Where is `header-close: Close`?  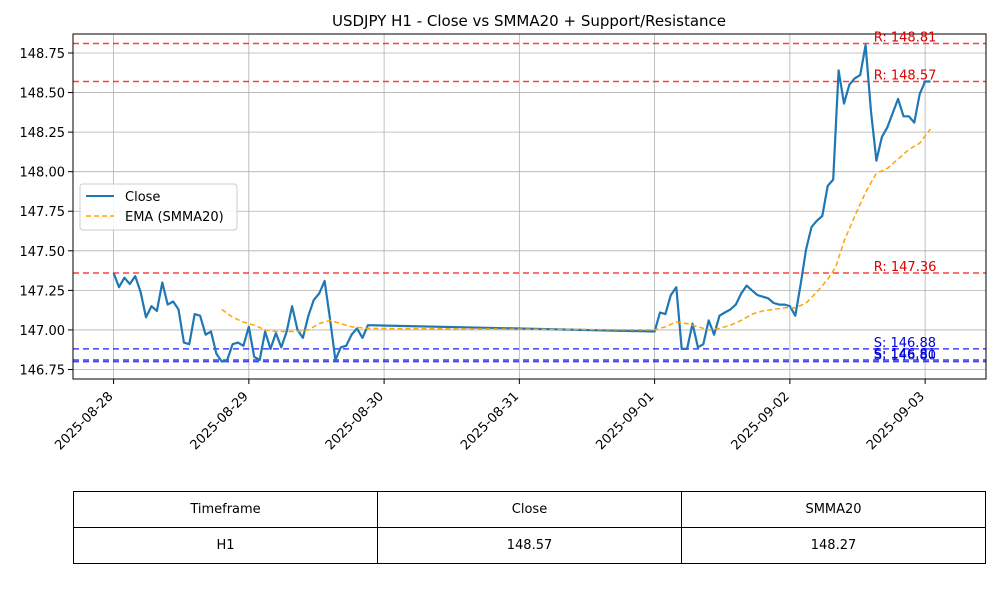 header-close: Close is located at coordinates (529, 509).